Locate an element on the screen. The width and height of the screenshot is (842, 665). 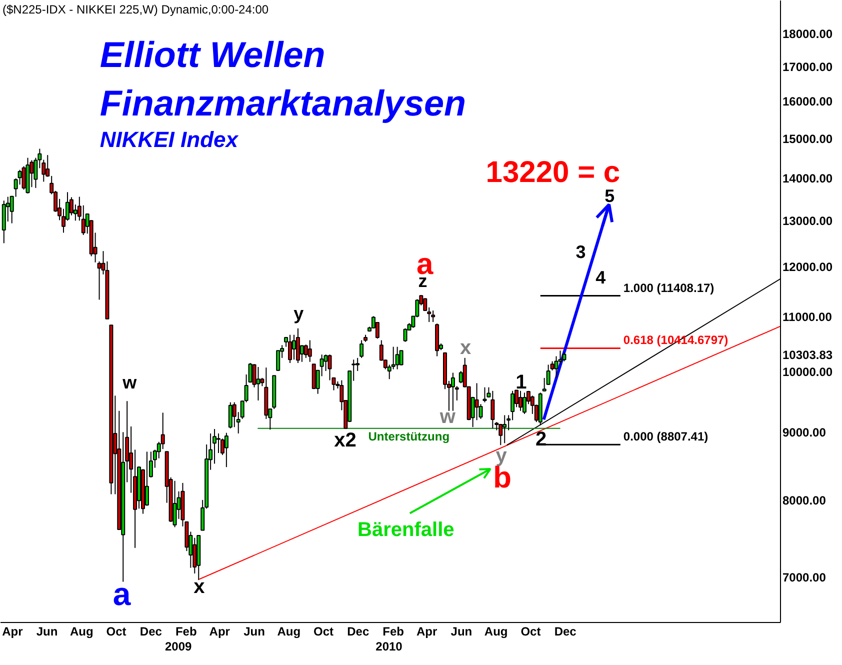
series-label: 1.000 (11408.17) is located at coordinates (668, 287).